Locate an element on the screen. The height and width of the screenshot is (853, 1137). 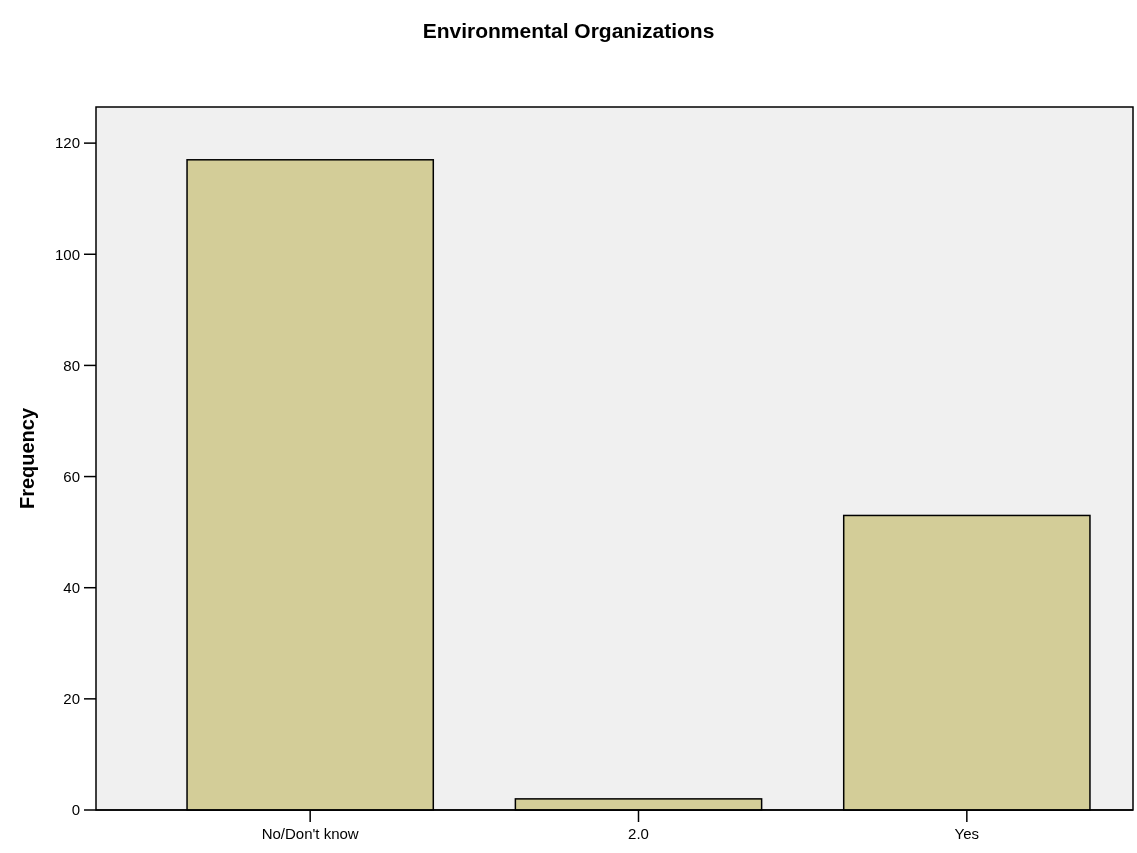
x-tick-label: No/Don't know is located at coordinates (310, 833).